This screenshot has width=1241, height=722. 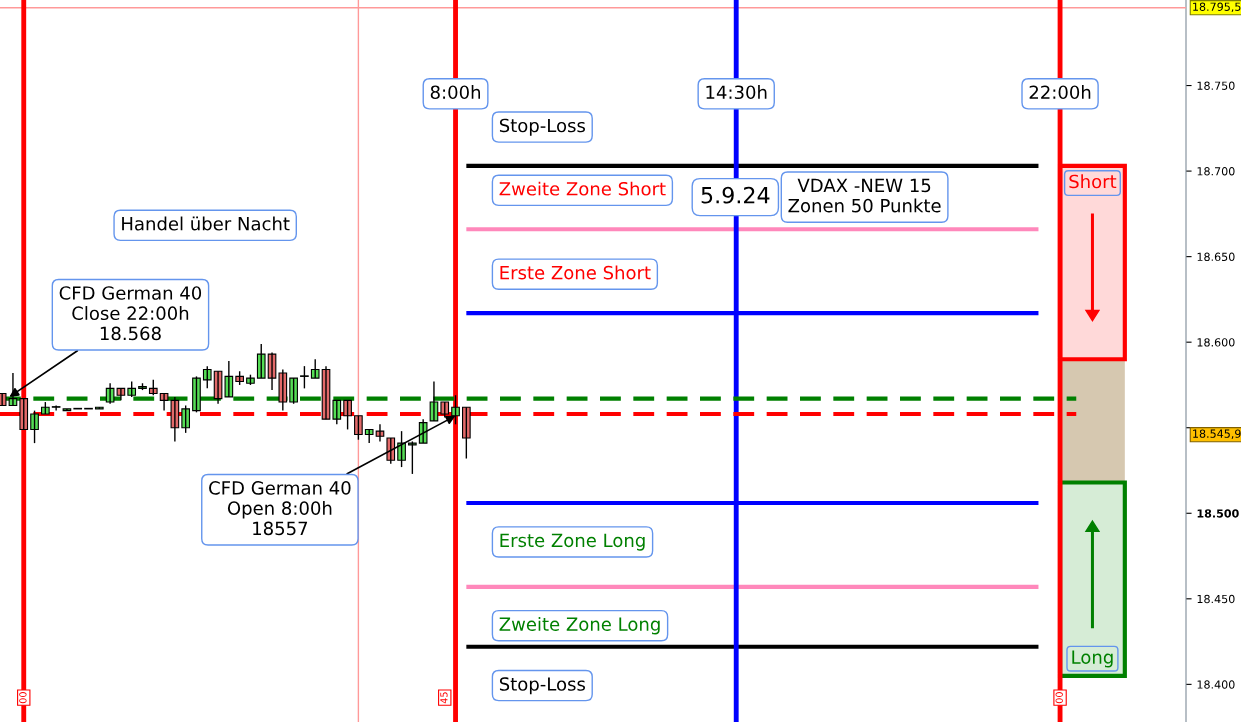 I want to click on y-tick-label: 18.400, so click(x=1216, y=684).